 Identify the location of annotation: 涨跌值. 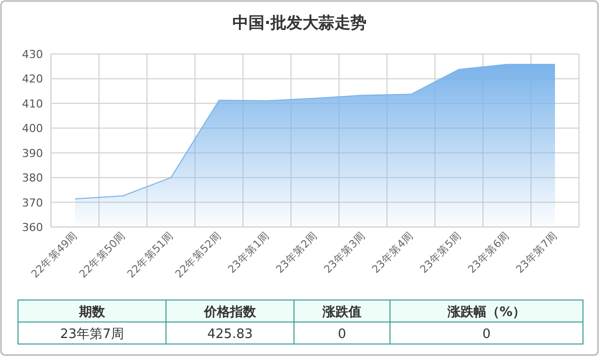
(342, 312).